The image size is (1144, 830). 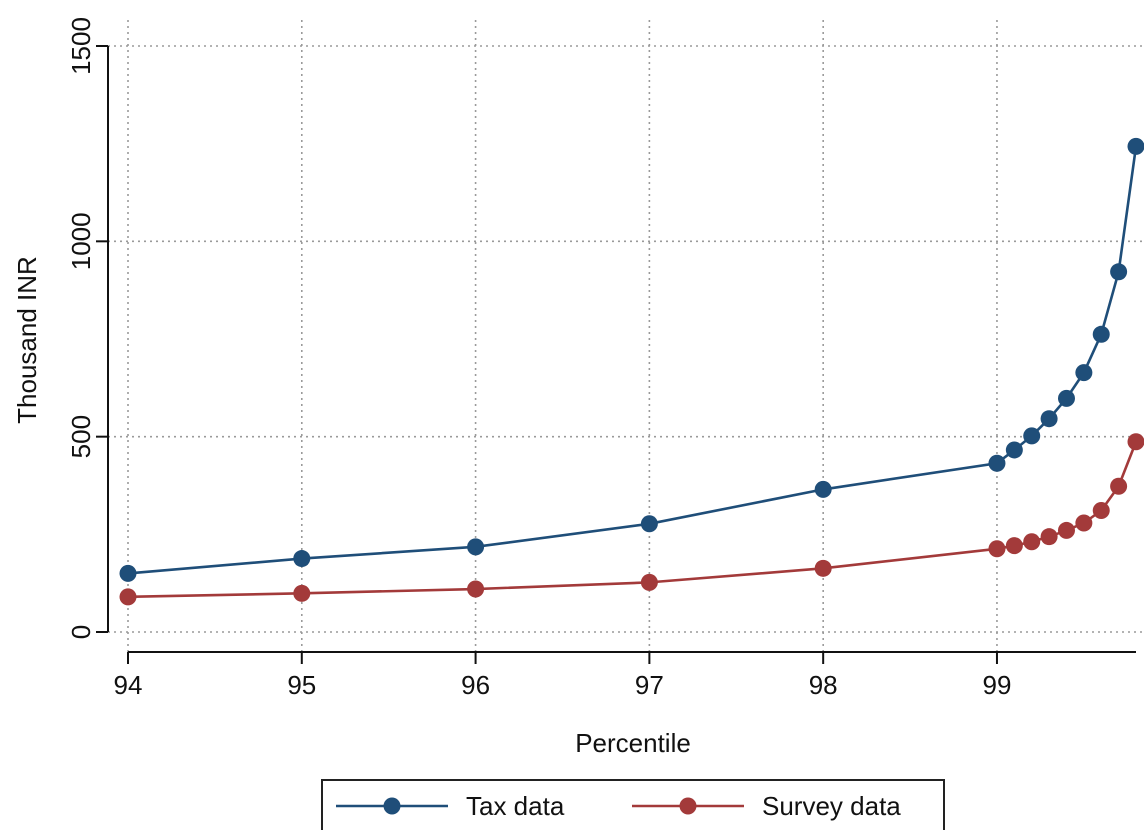 I want to click on x-tick-label: 97, so click(x=649, y=685).